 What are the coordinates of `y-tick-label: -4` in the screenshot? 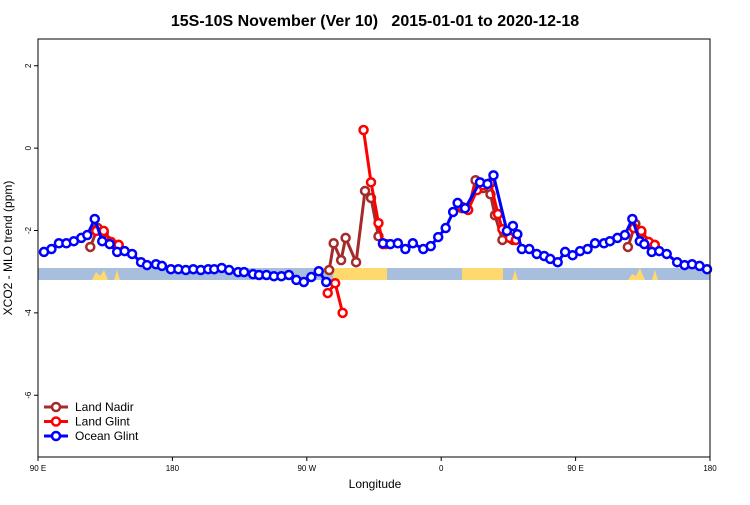 It's located at (28, 313).